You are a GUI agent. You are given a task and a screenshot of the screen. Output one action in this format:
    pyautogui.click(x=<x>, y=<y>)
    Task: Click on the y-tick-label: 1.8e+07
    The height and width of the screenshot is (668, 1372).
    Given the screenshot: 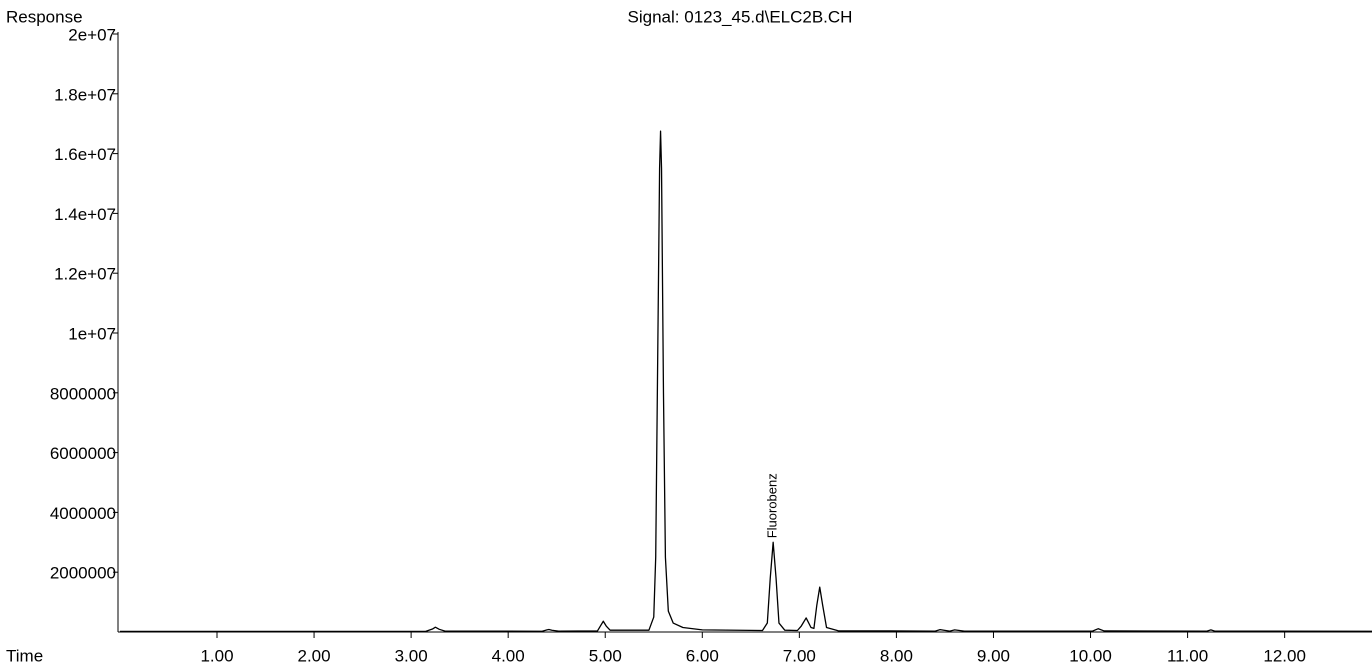 What is the action you would take?
    pyautogui.click(x=85, y=94)
    